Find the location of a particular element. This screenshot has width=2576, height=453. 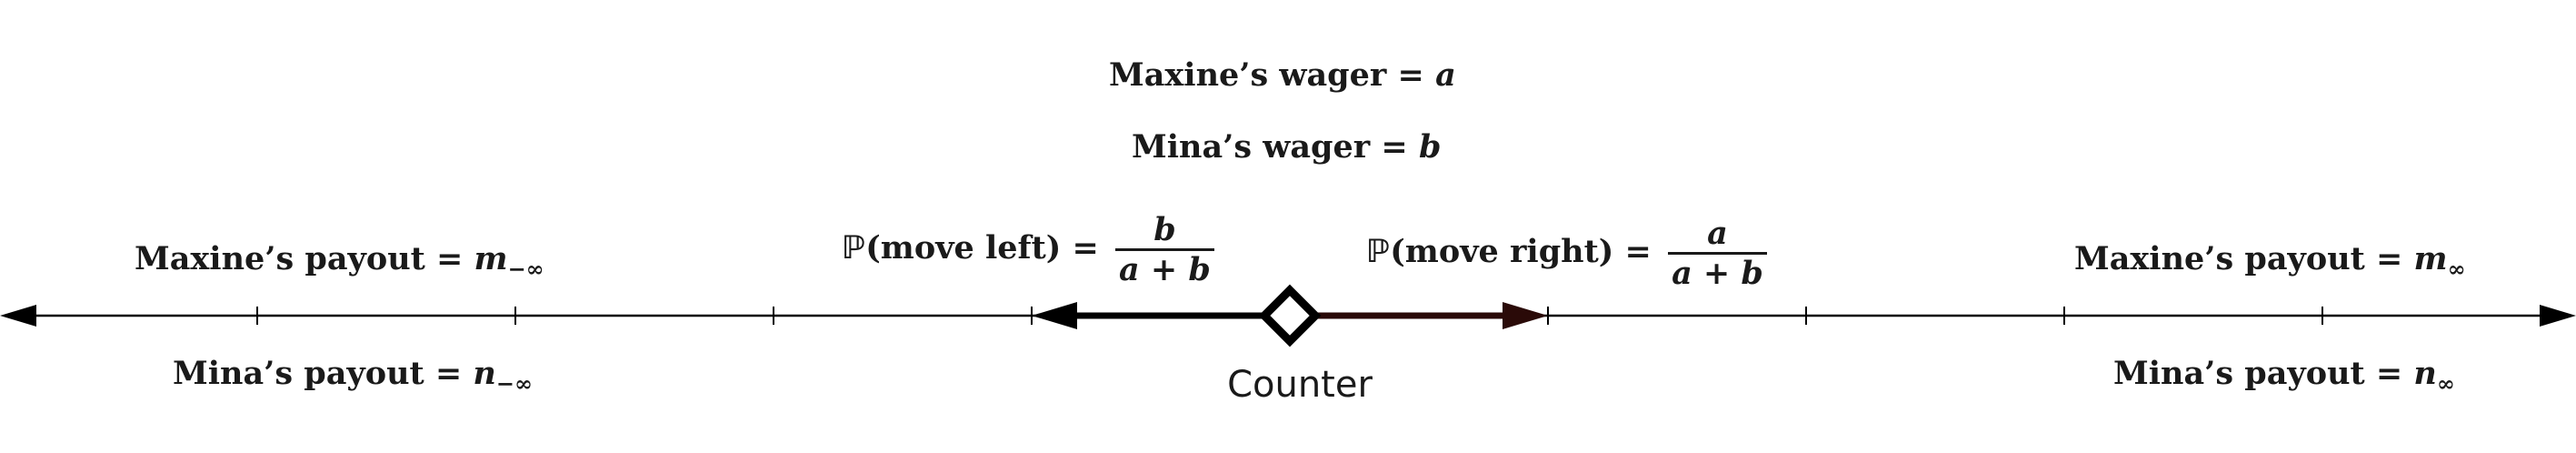

maxine-wager-label: Maxine’s wager = a is located at coordinates (1282, 75).